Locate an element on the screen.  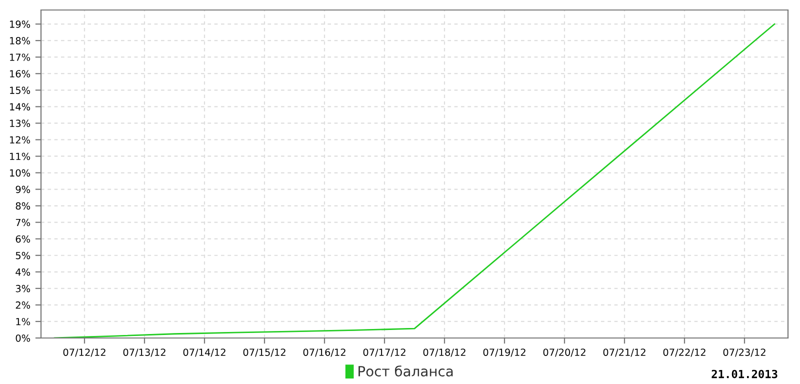
y-tick-label: 13% is located at coordinates (20, 124).